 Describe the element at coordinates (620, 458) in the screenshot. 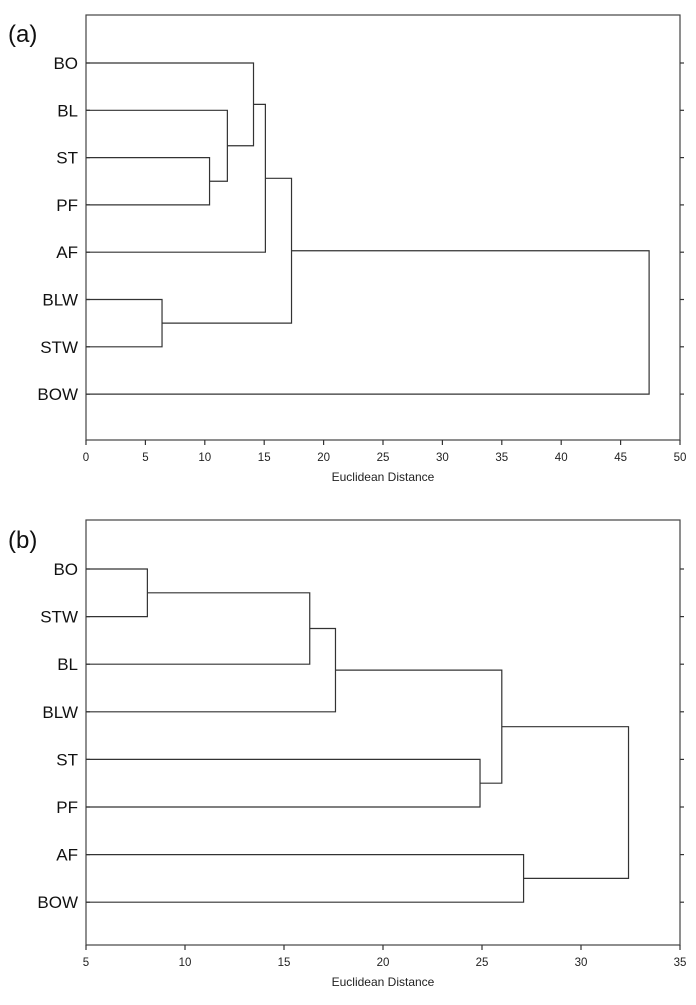

I see `x-tick-label: 45` at that location.